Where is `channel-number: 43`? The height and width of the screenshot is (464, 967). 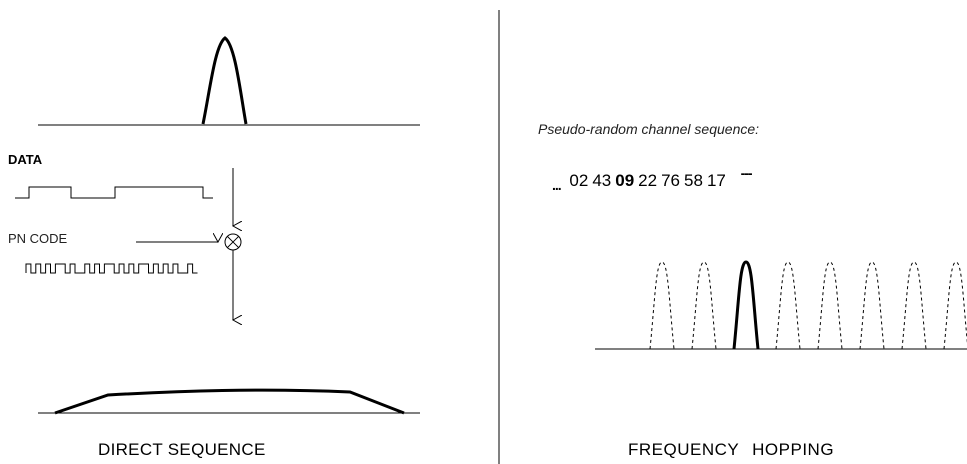 channel-number: 43 is located at coordinates (602, 180).